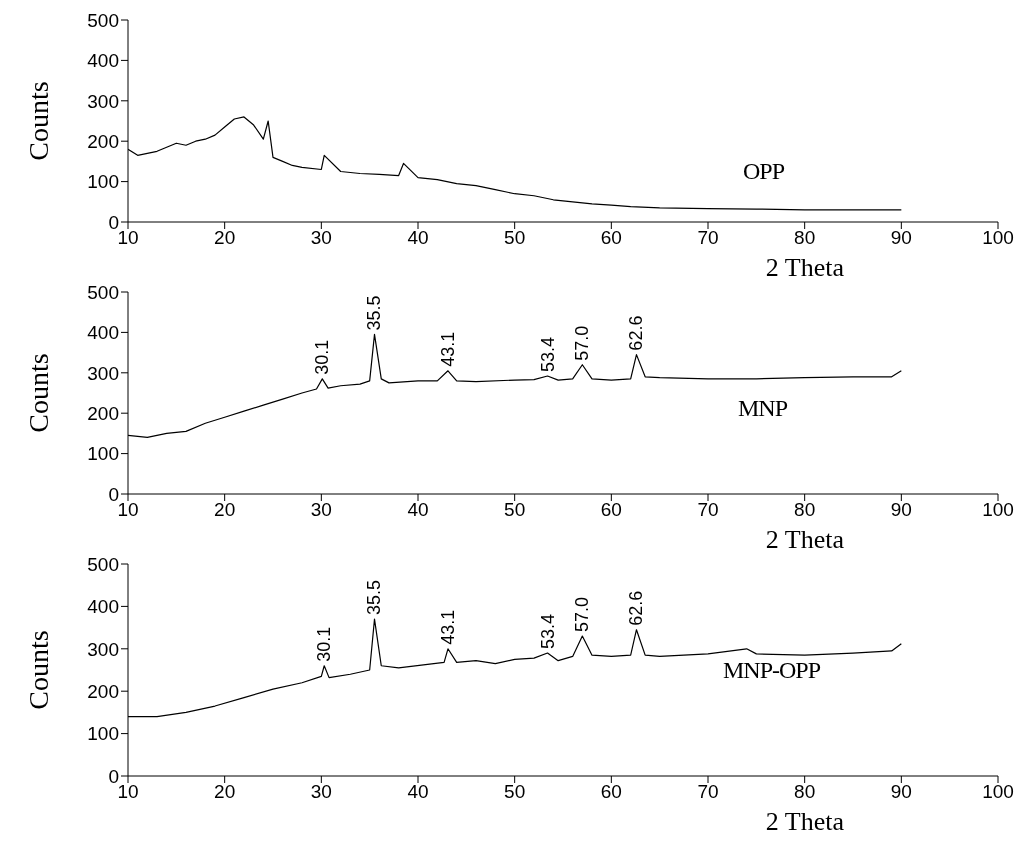  Describe the element at coordinates (772, 670) in the screenshot. I see `series-label: MNP-OPP` at that location.